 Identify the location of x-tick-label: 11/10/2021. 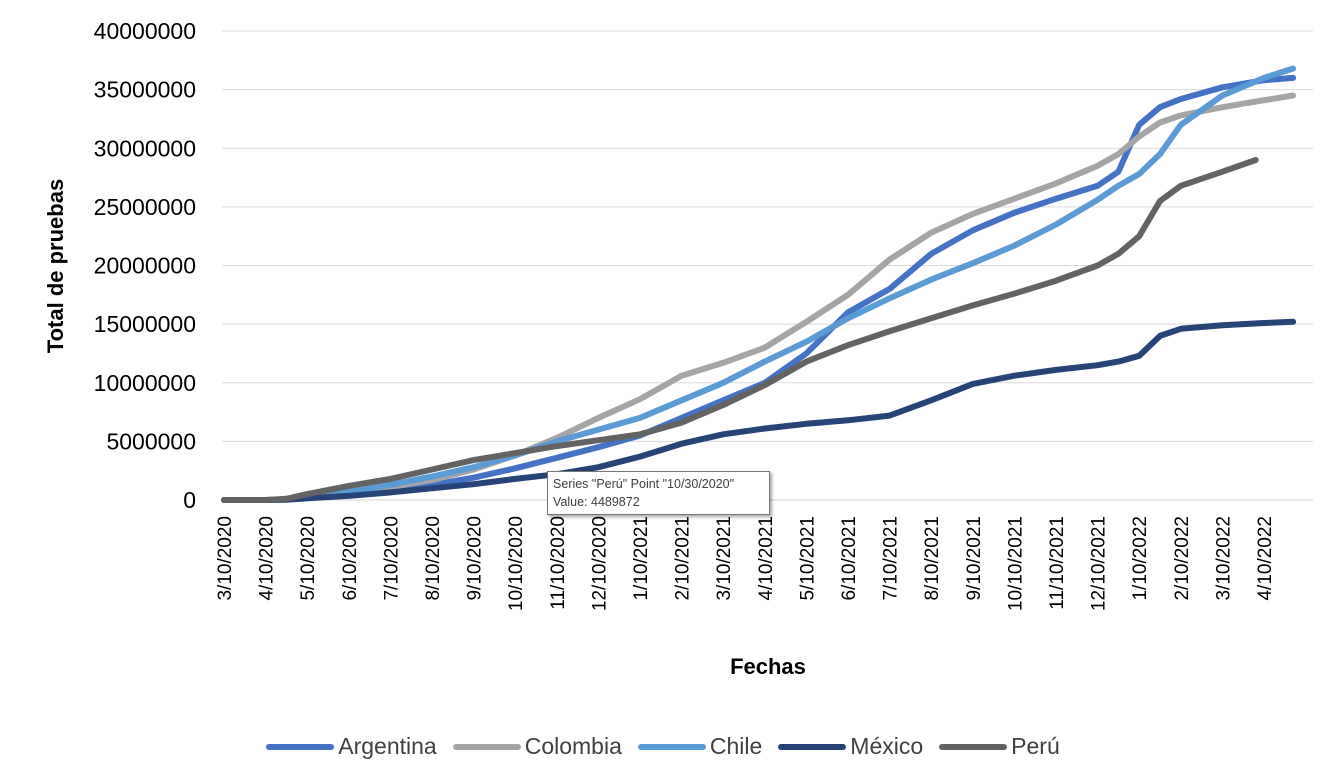
(1057, 563).